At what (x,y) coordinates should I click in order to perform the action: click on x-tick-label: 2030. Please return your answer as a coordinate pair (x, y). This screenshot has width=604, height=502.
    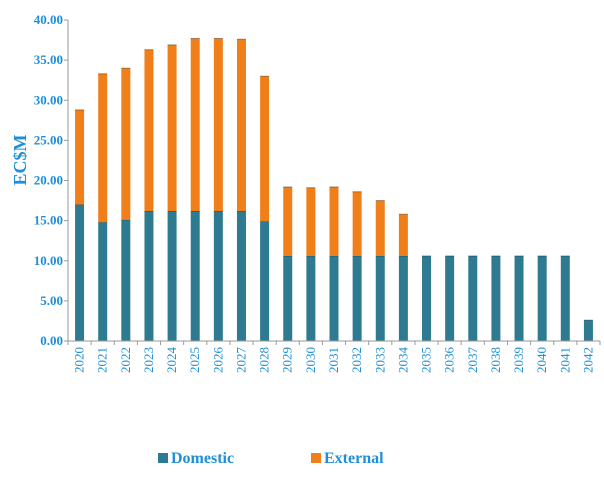
    Looking at the image, I should click on (310, 360).